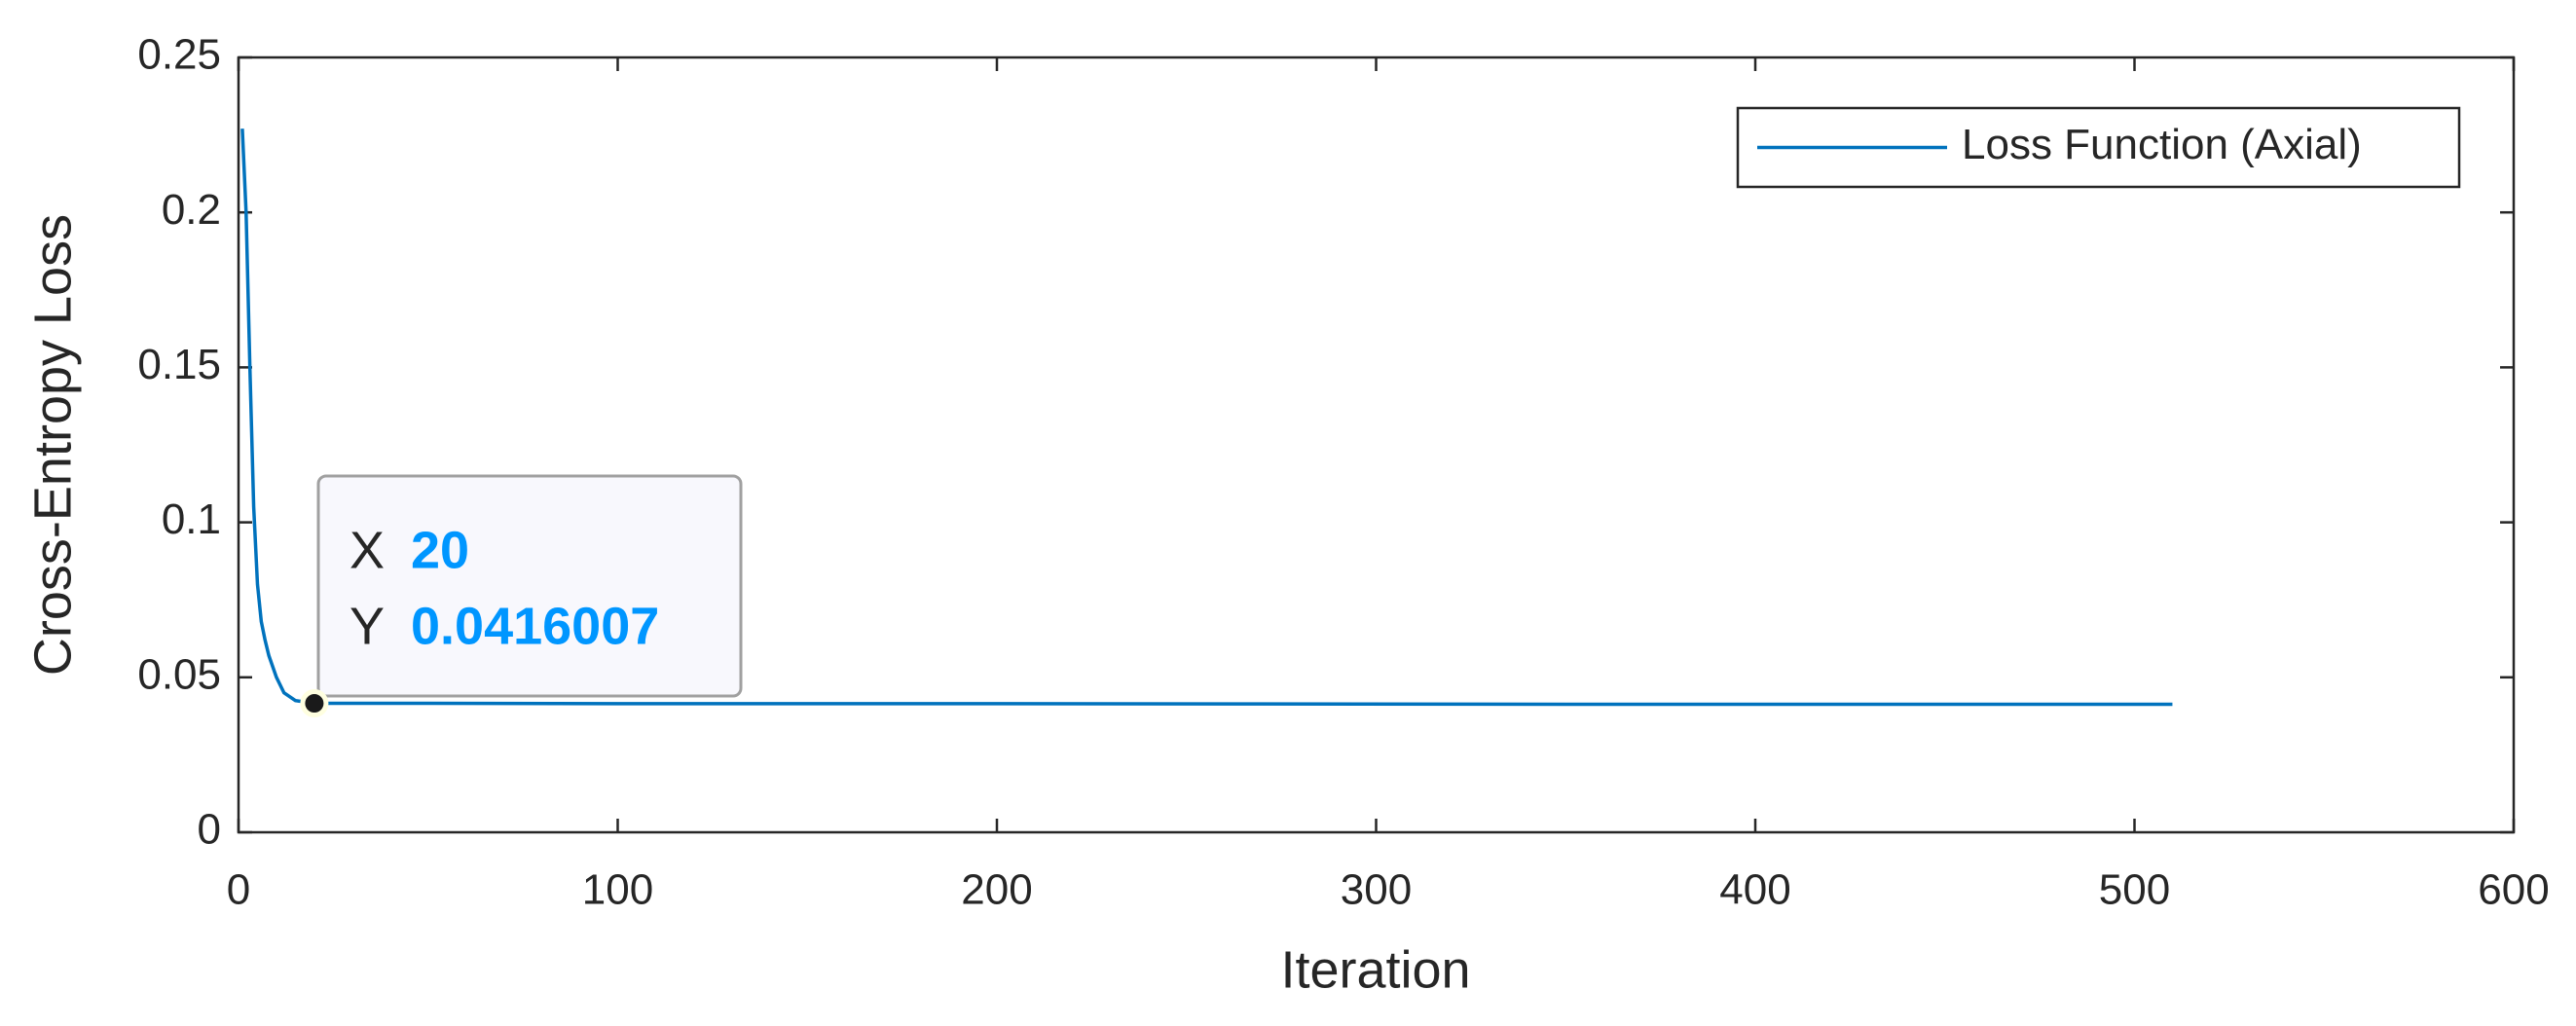  I want to click on datatip-value: 0.0416007, so click(535, 626).